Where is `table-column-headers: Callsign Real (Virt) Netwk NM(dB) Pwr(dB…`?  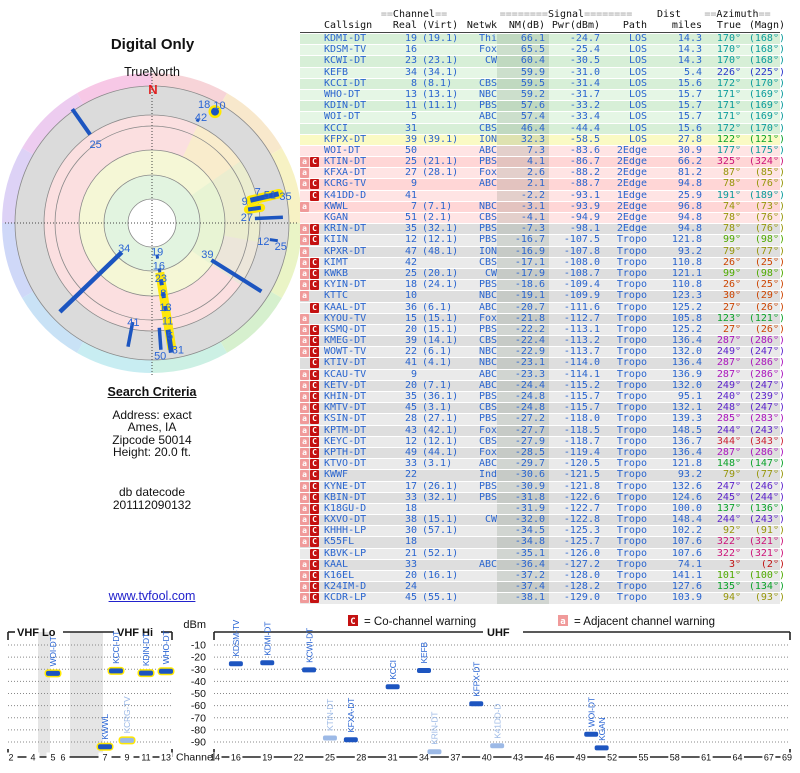
table-column-headers: Callsign Real (Virt) Netwk NM(dB) Pwr(dB… is located at coordinates (542, 26).